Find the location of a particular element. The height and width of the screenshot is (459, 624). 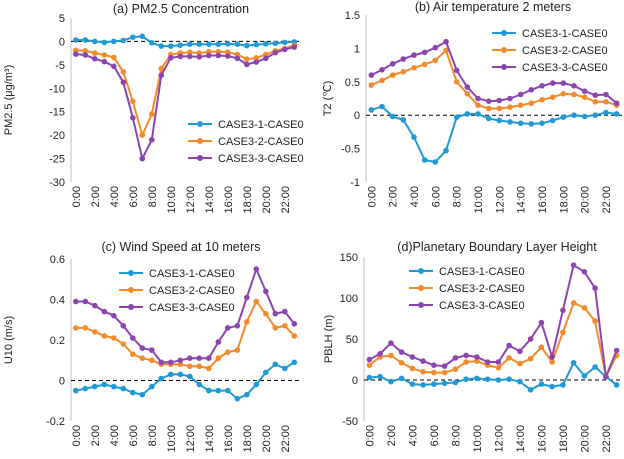

y-tick-label: 150 is located at coordinates (349, 258).